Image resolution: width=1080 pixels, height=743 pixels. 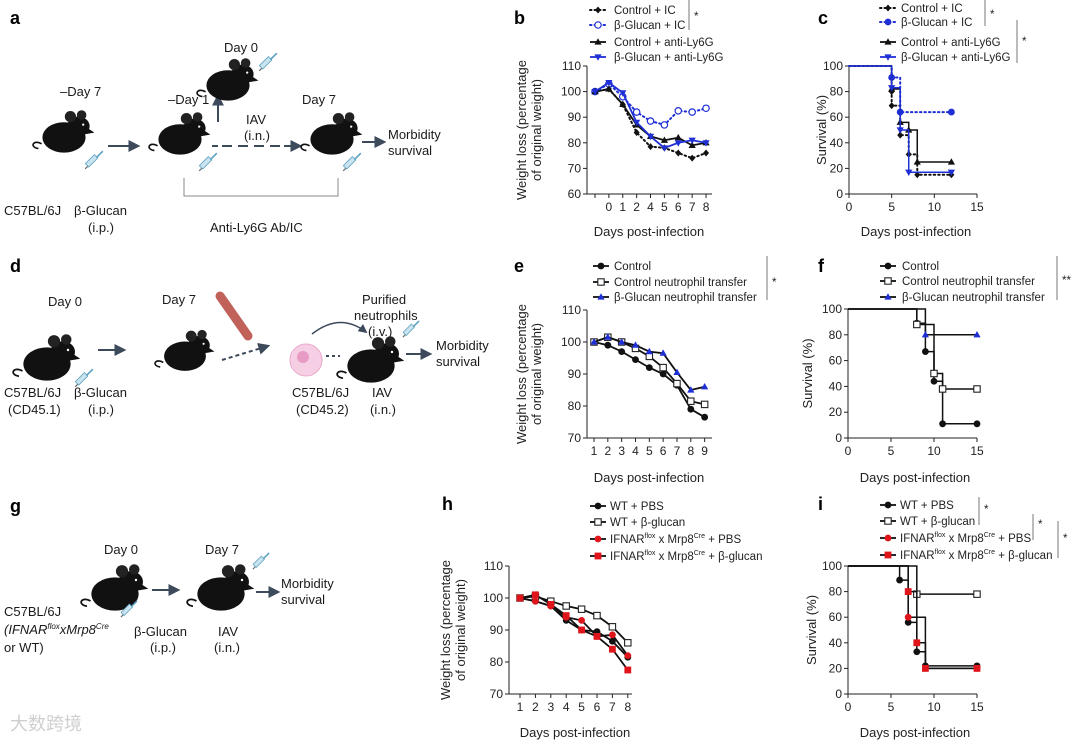 What do you see at coordinates (670, 283) in the screenshot?
I see `legend-item: Control neutrophil transfer` at bounding box center [670, 283].